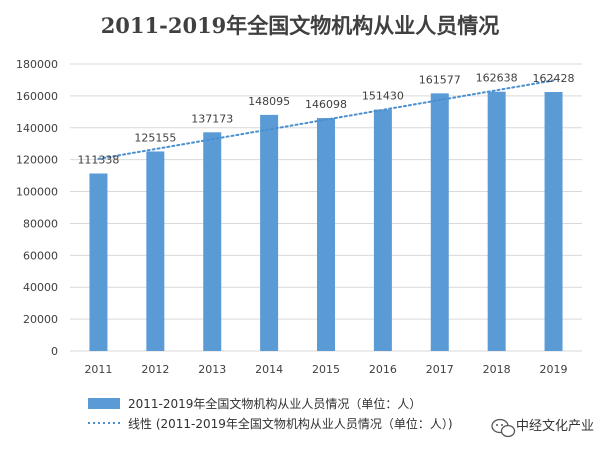  I want to click on x-tick-label-2015: 2015, so click(326, 369).